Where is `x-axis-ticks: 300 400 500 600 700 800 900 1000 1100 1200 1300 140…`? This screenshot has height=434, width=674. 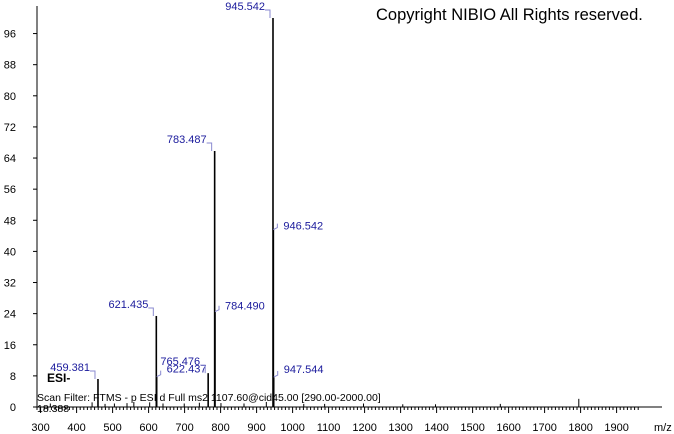 x-axis-ticks: 300 400 500 600 700 800 900 1000 1100 1200 1300 140… is located at coordinates (335, 420).